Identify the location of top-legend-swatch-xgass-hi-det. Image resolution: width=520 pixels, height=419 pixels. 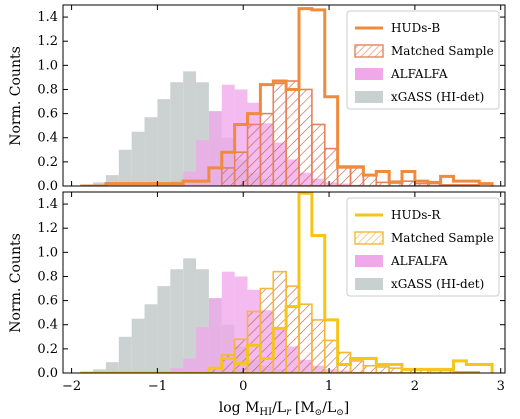
(369, 97).